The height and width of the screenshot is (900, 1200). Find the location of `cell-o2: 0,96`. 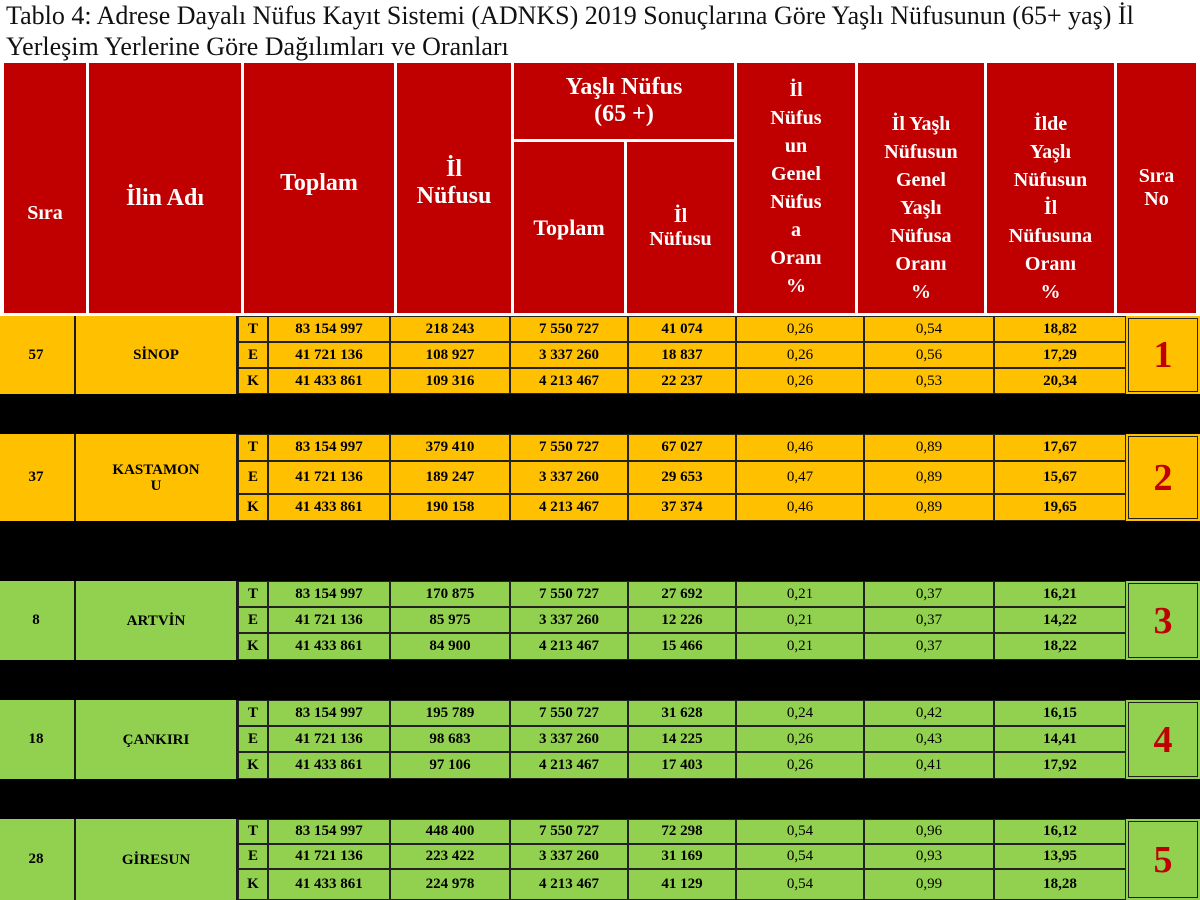

cell-o2: 0,96 is located at coordinates (929, 831).